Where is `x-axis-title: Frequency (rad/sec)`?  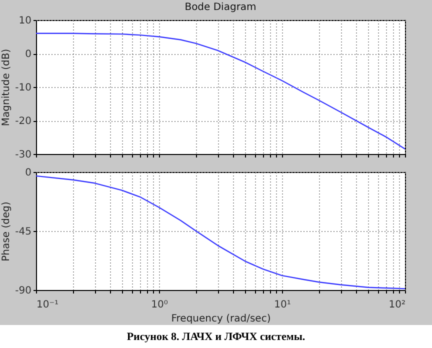
x-axis-title: Frequency (rad/sec) is located at coordinates (221, 319).